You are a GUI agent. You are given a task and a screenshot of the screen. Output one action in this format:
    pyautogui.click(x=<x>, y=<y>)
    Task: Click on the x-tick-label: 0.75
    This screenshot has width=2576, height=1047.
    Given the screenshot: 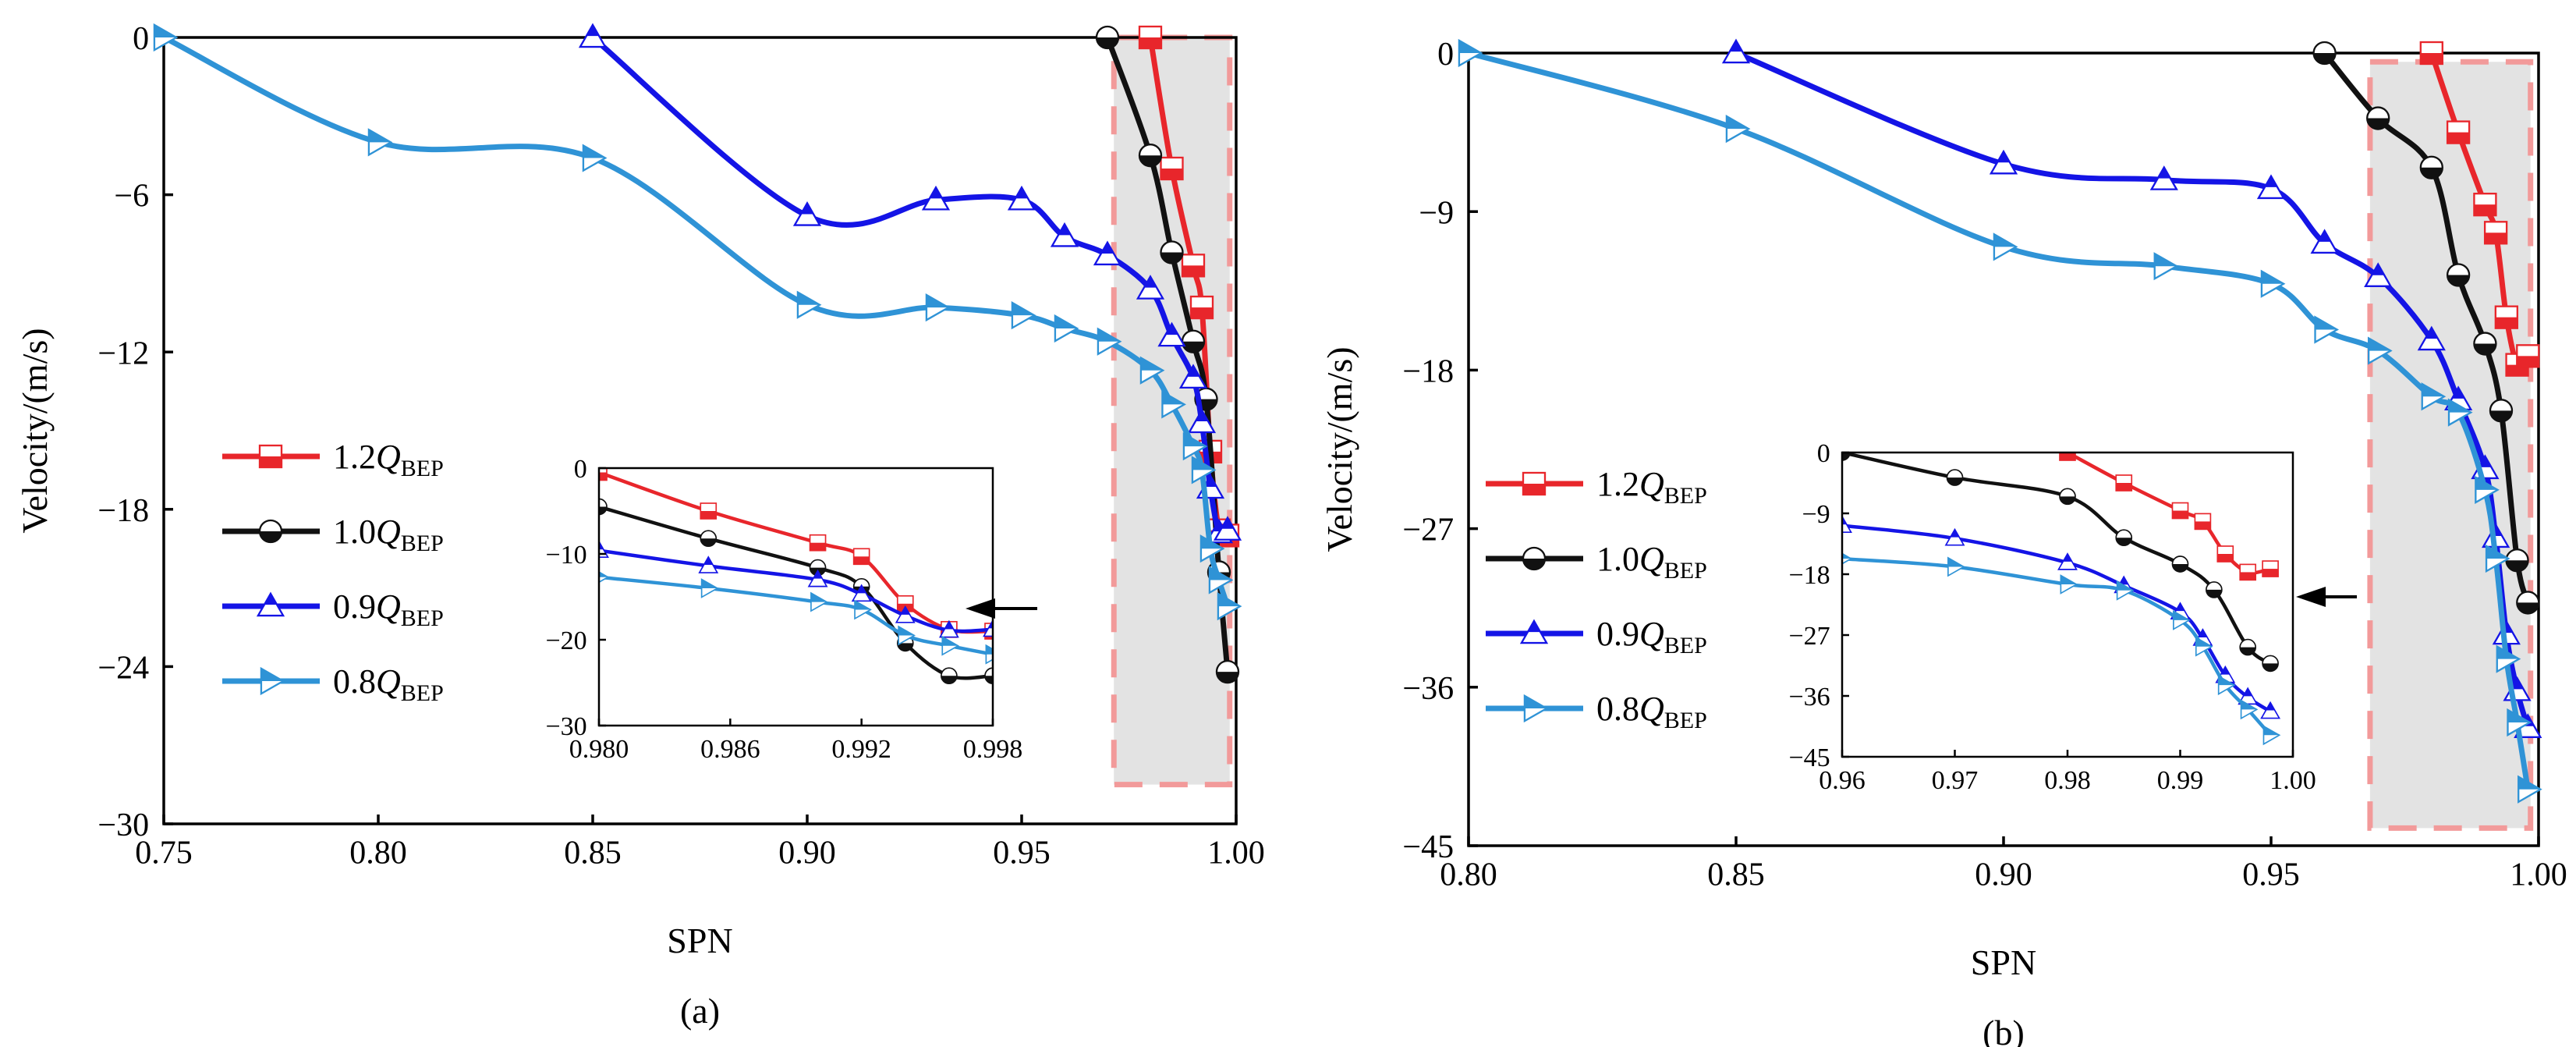 What is the action you would take?
    pyautogui.click(x=164, y=853)
    